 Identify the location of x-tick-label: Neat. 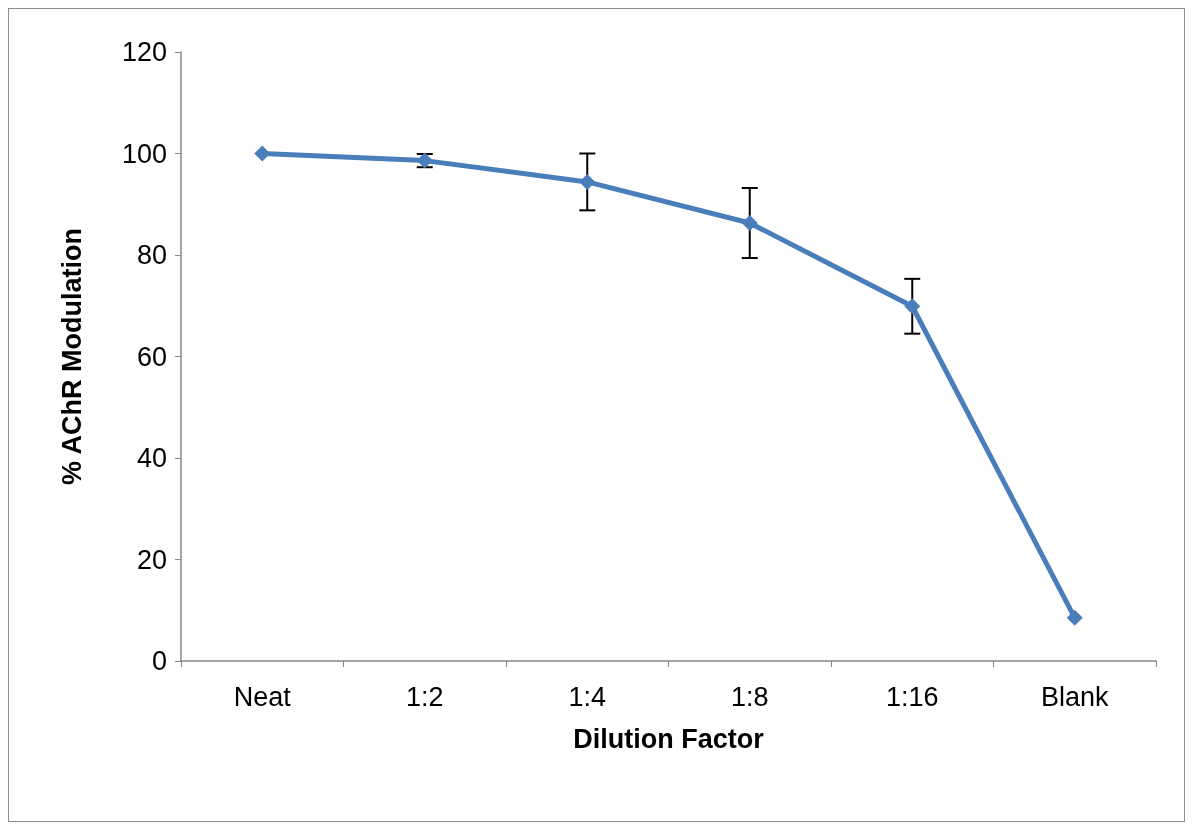
(262, 696).